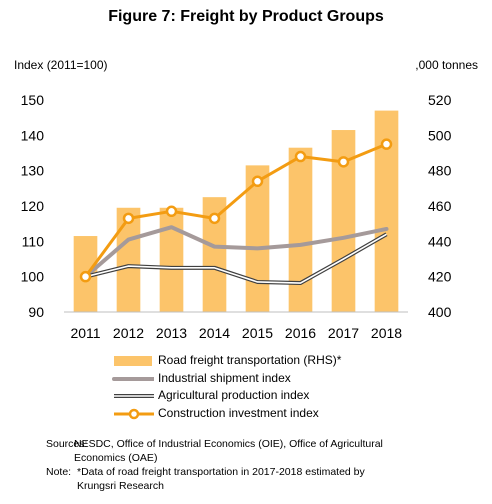 The width and height of the screenshot is (492, 504). What do you see at coordinates (85, 333) in the screenshot?
I see `x-tick-label-2011: 2011` at bounding box center [85, 333].